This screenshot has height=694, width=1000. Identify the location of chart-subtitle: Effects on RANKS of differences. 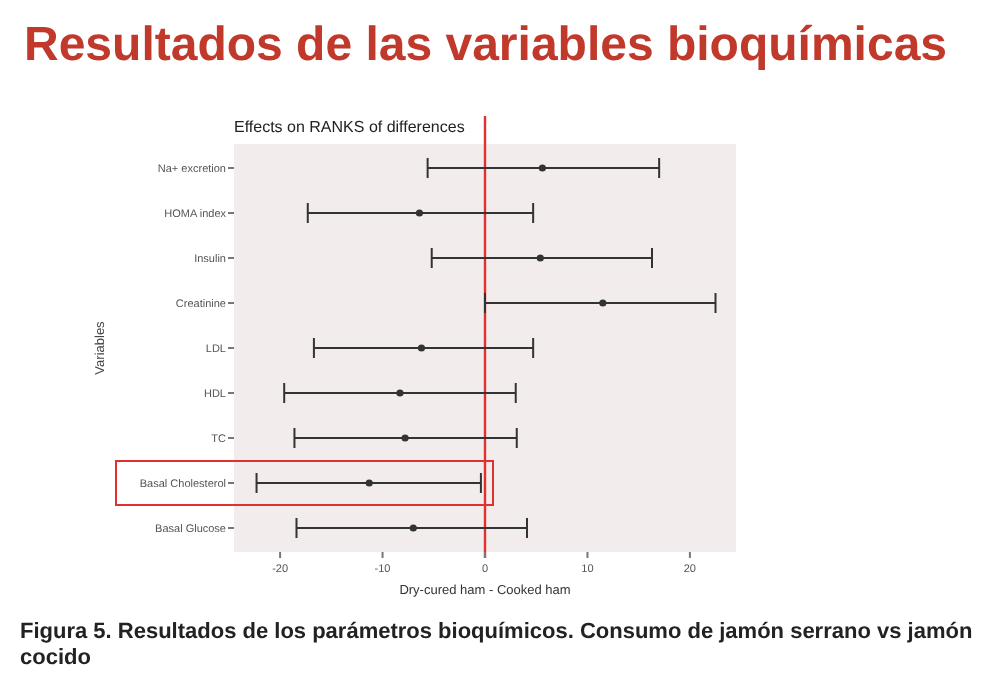
(349, 127).